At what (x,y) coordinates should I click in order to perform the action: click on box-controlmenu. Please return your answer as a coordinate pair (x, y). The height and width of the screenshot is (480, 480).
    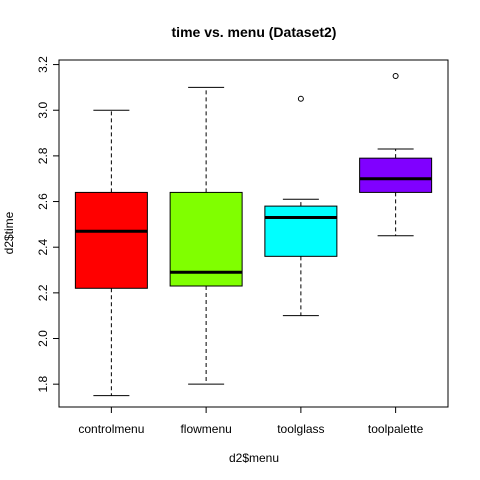
    Looking at the image, I should click on (111, 253).